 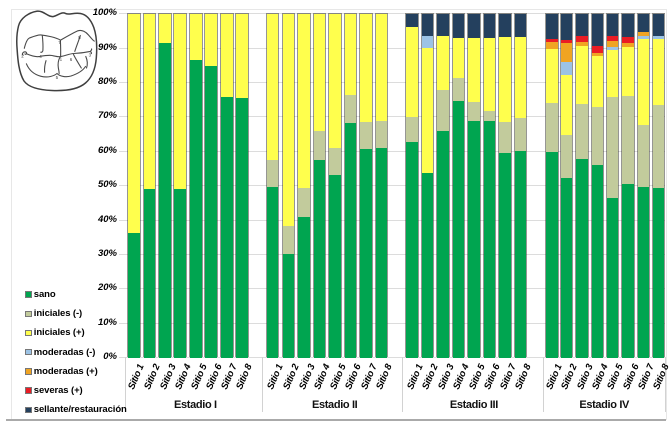 I want to click on svg-text: 2, so click(x=22, y=56).